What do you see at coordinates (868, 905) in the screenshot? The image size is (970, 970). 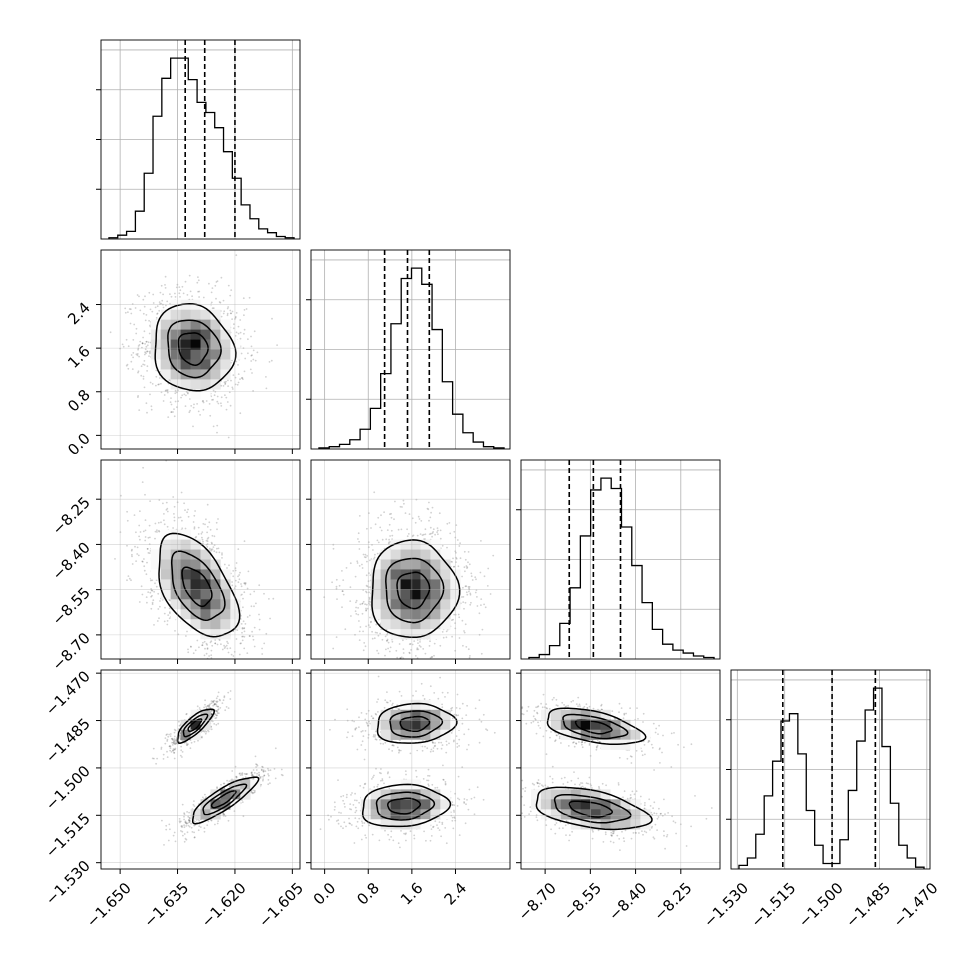 I see `x-tick-label: −1.485` at bounding box center [868, 905].